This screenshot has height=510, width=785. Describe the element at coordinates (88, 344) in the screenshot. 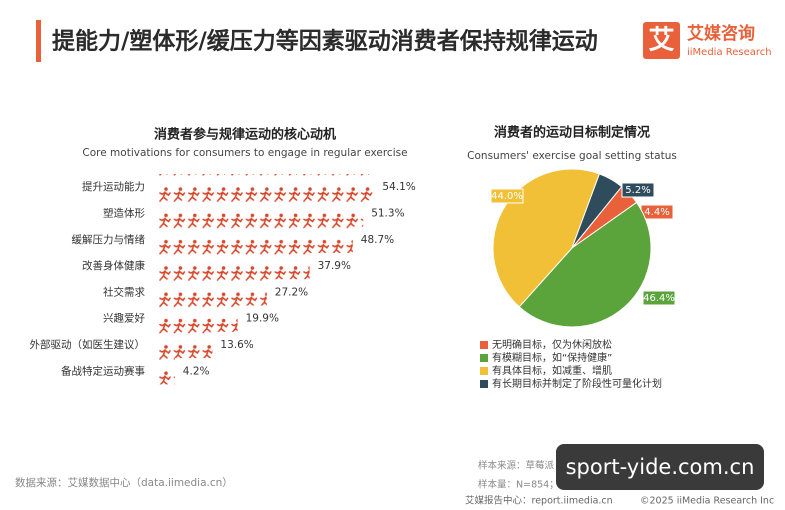

I see `category-label: 外部驱动（如医生建议）` at that location.